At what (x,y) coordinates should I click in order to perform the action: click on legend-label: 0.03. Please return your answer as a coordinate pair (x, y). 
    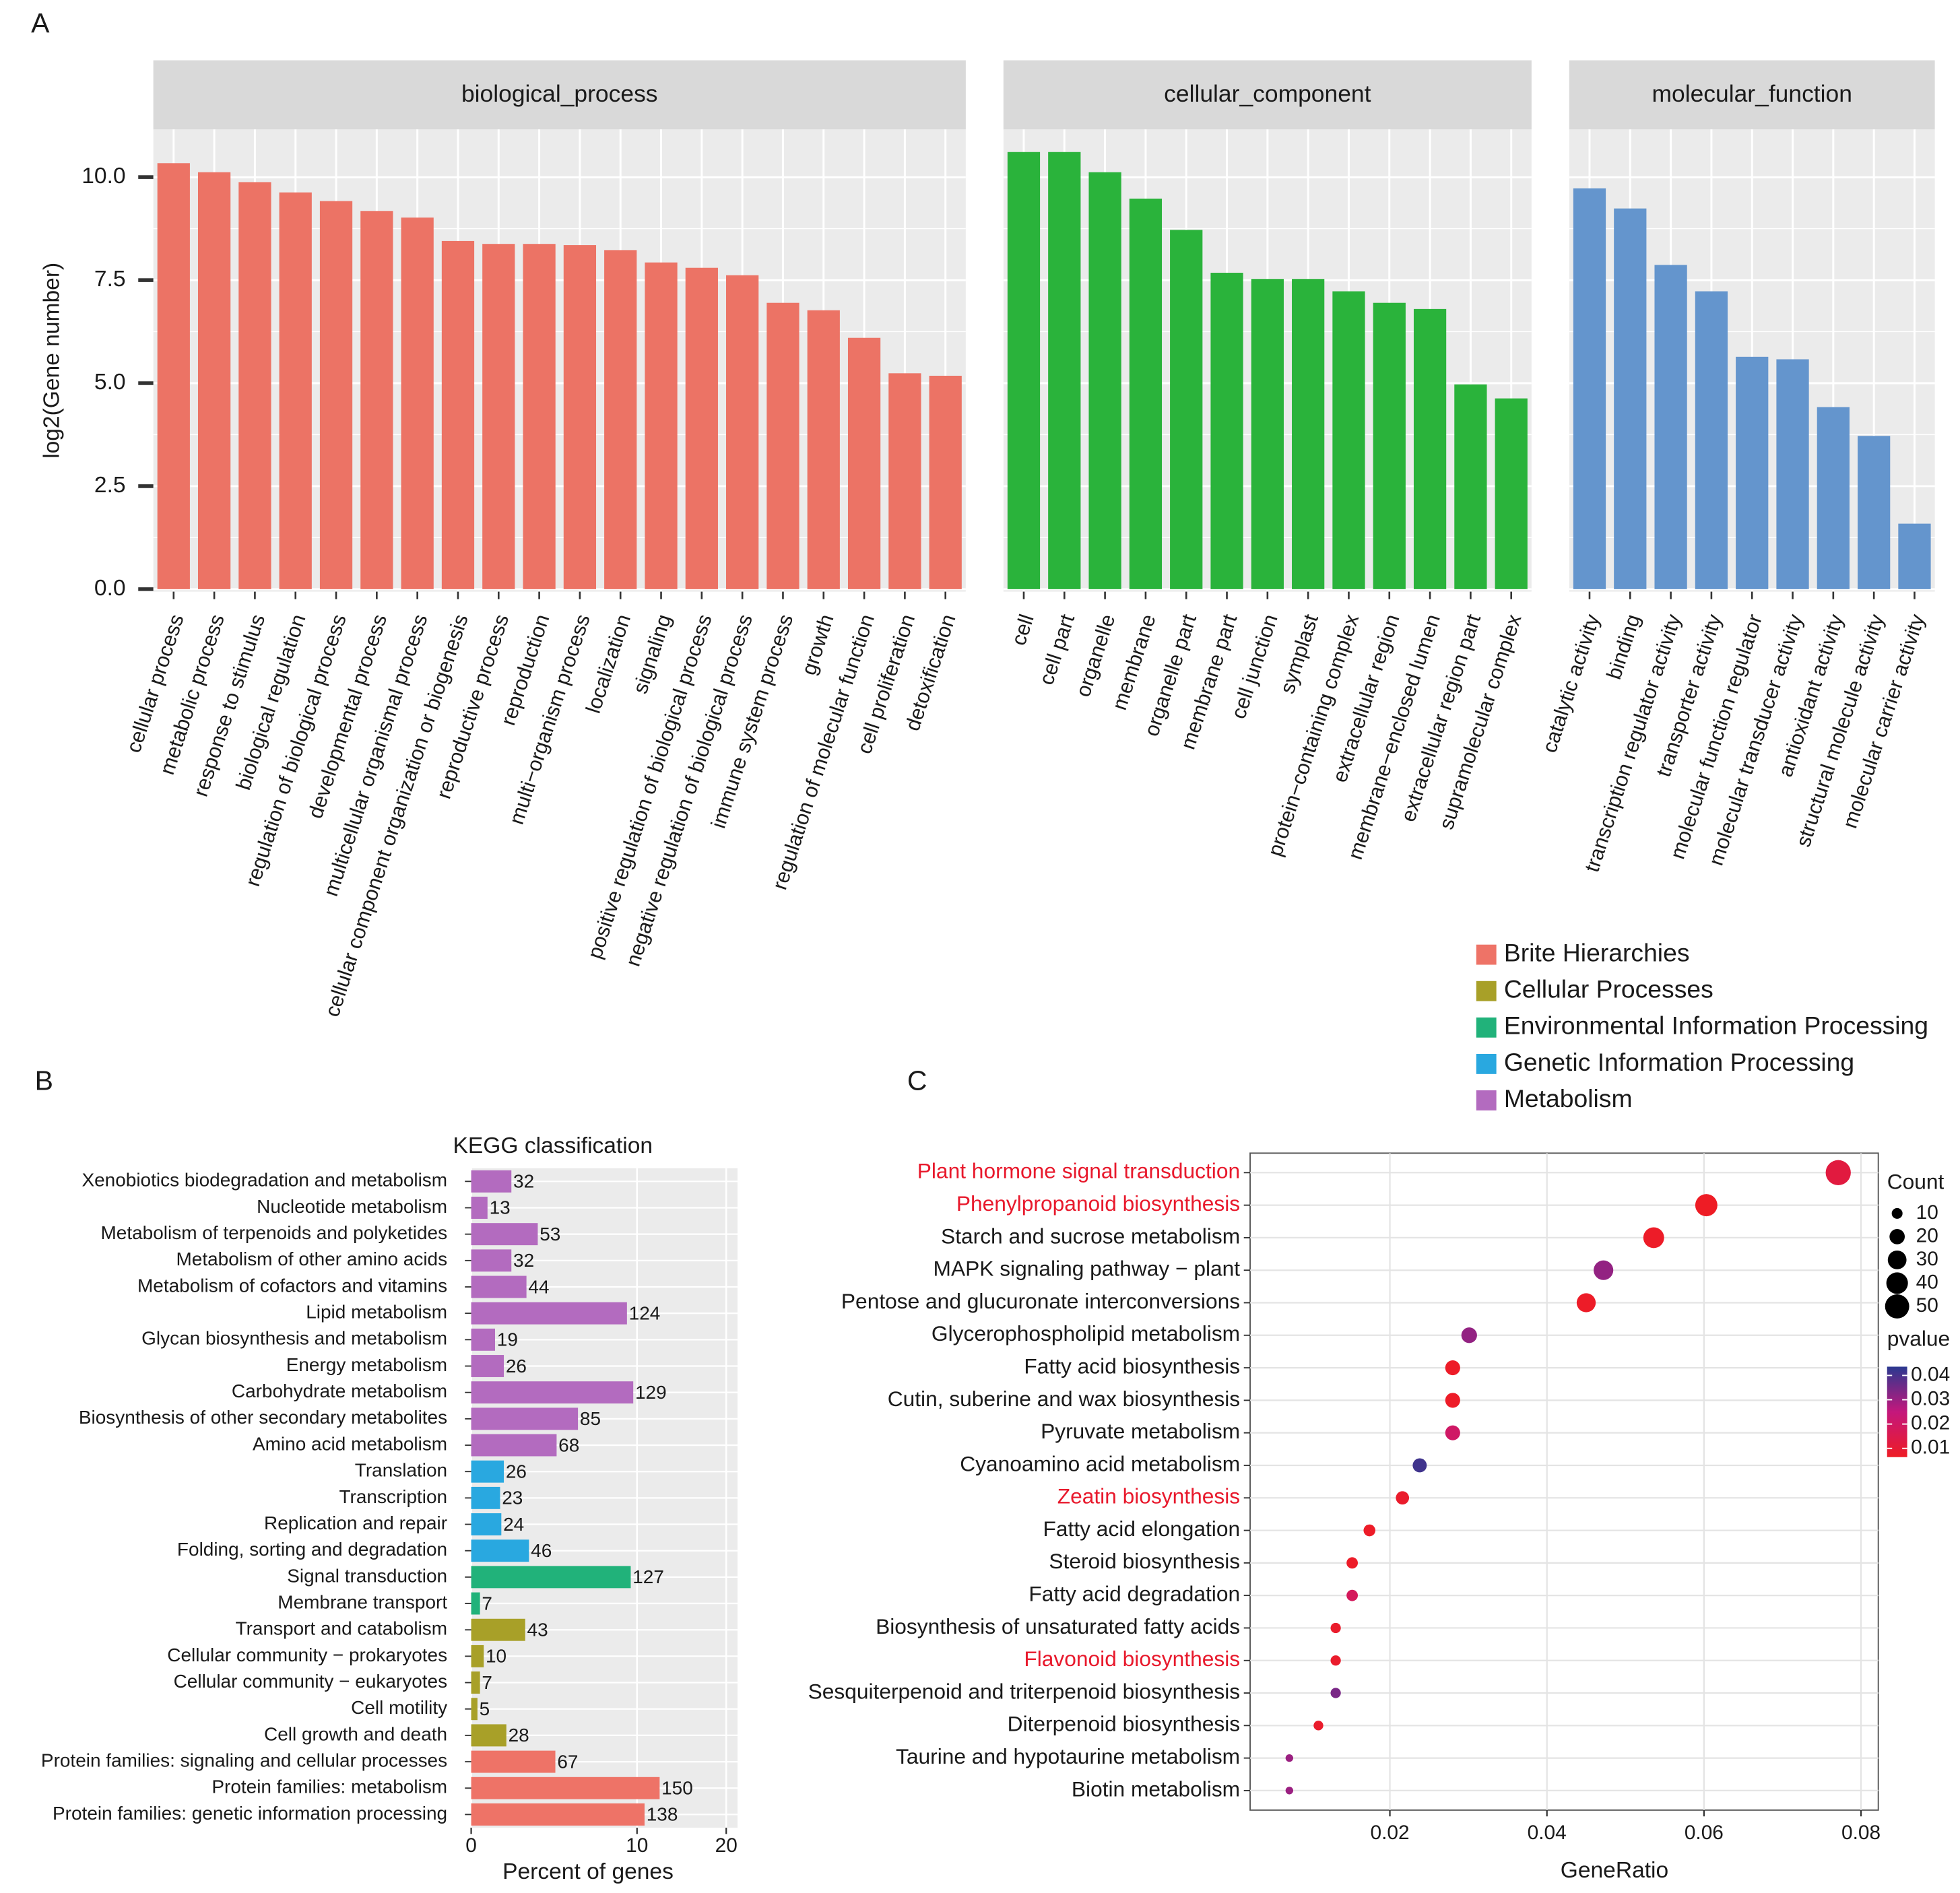
    Looking at the image, I should click on (1930, 1398).